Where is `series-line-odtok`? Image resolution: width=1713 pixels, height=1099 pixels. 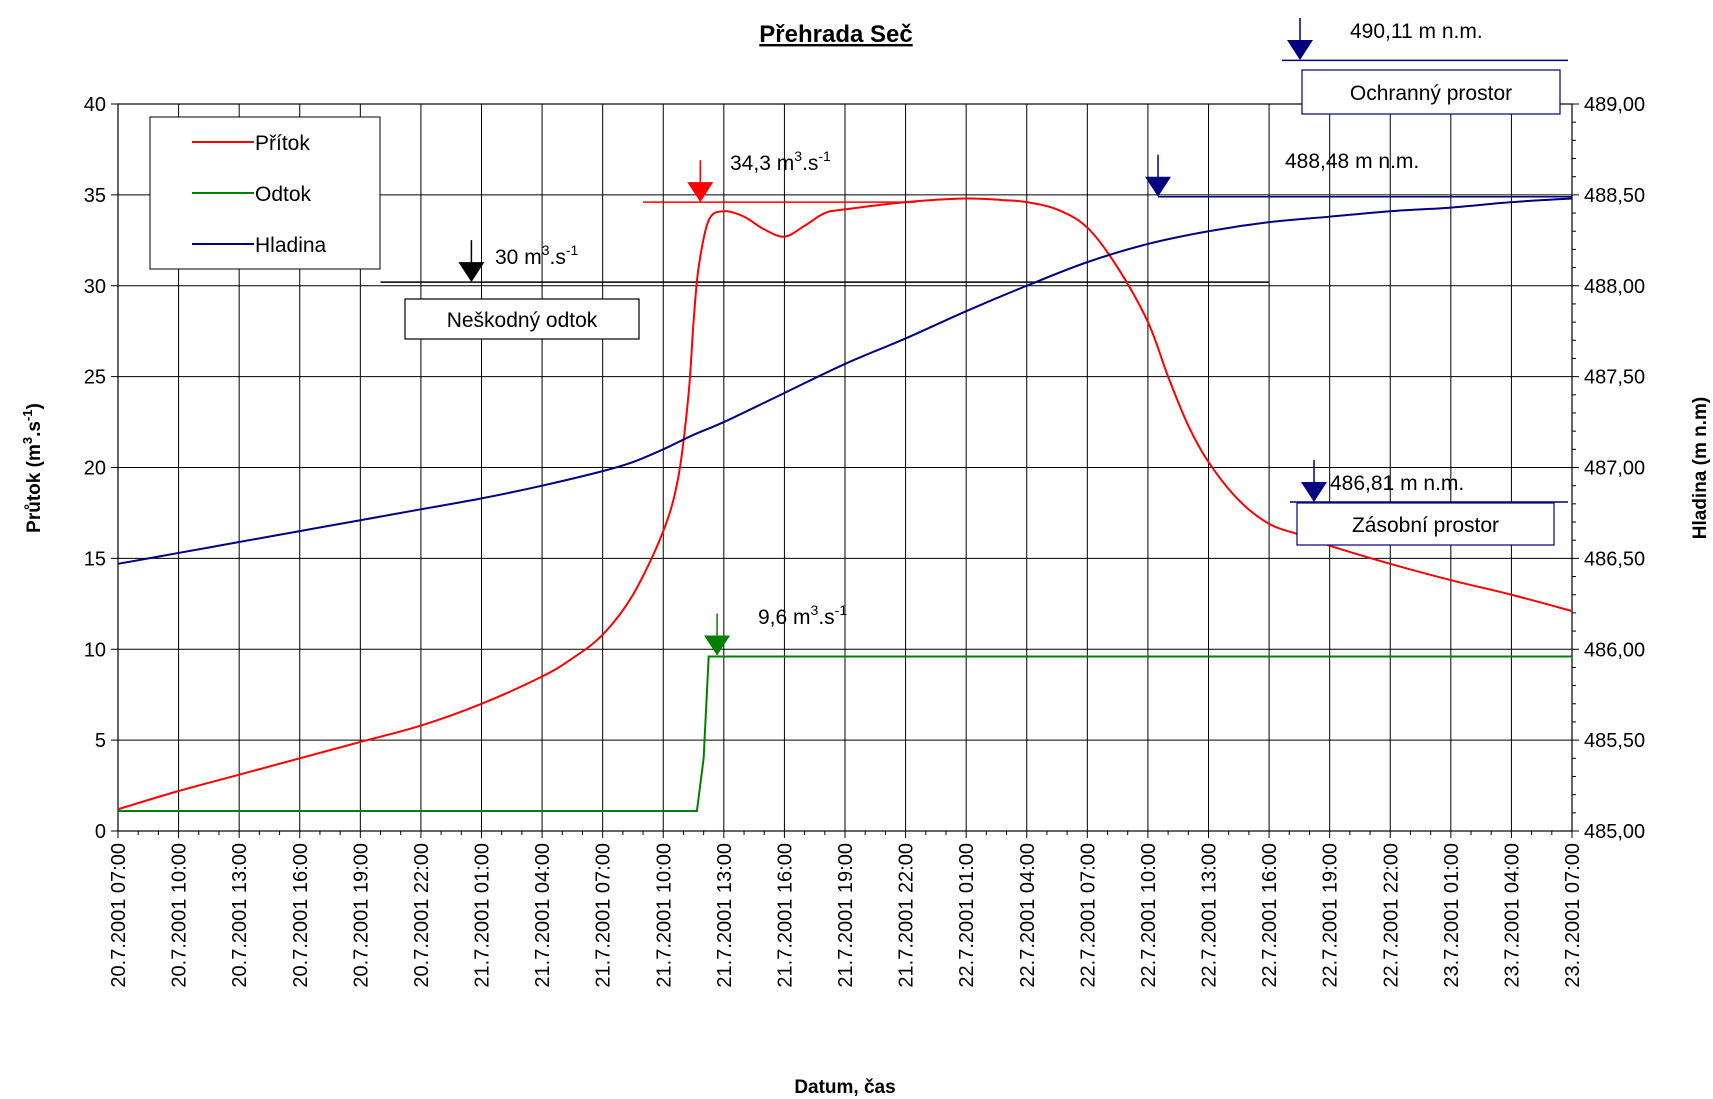 series-line-odtok is located at coordinates (845, 734).